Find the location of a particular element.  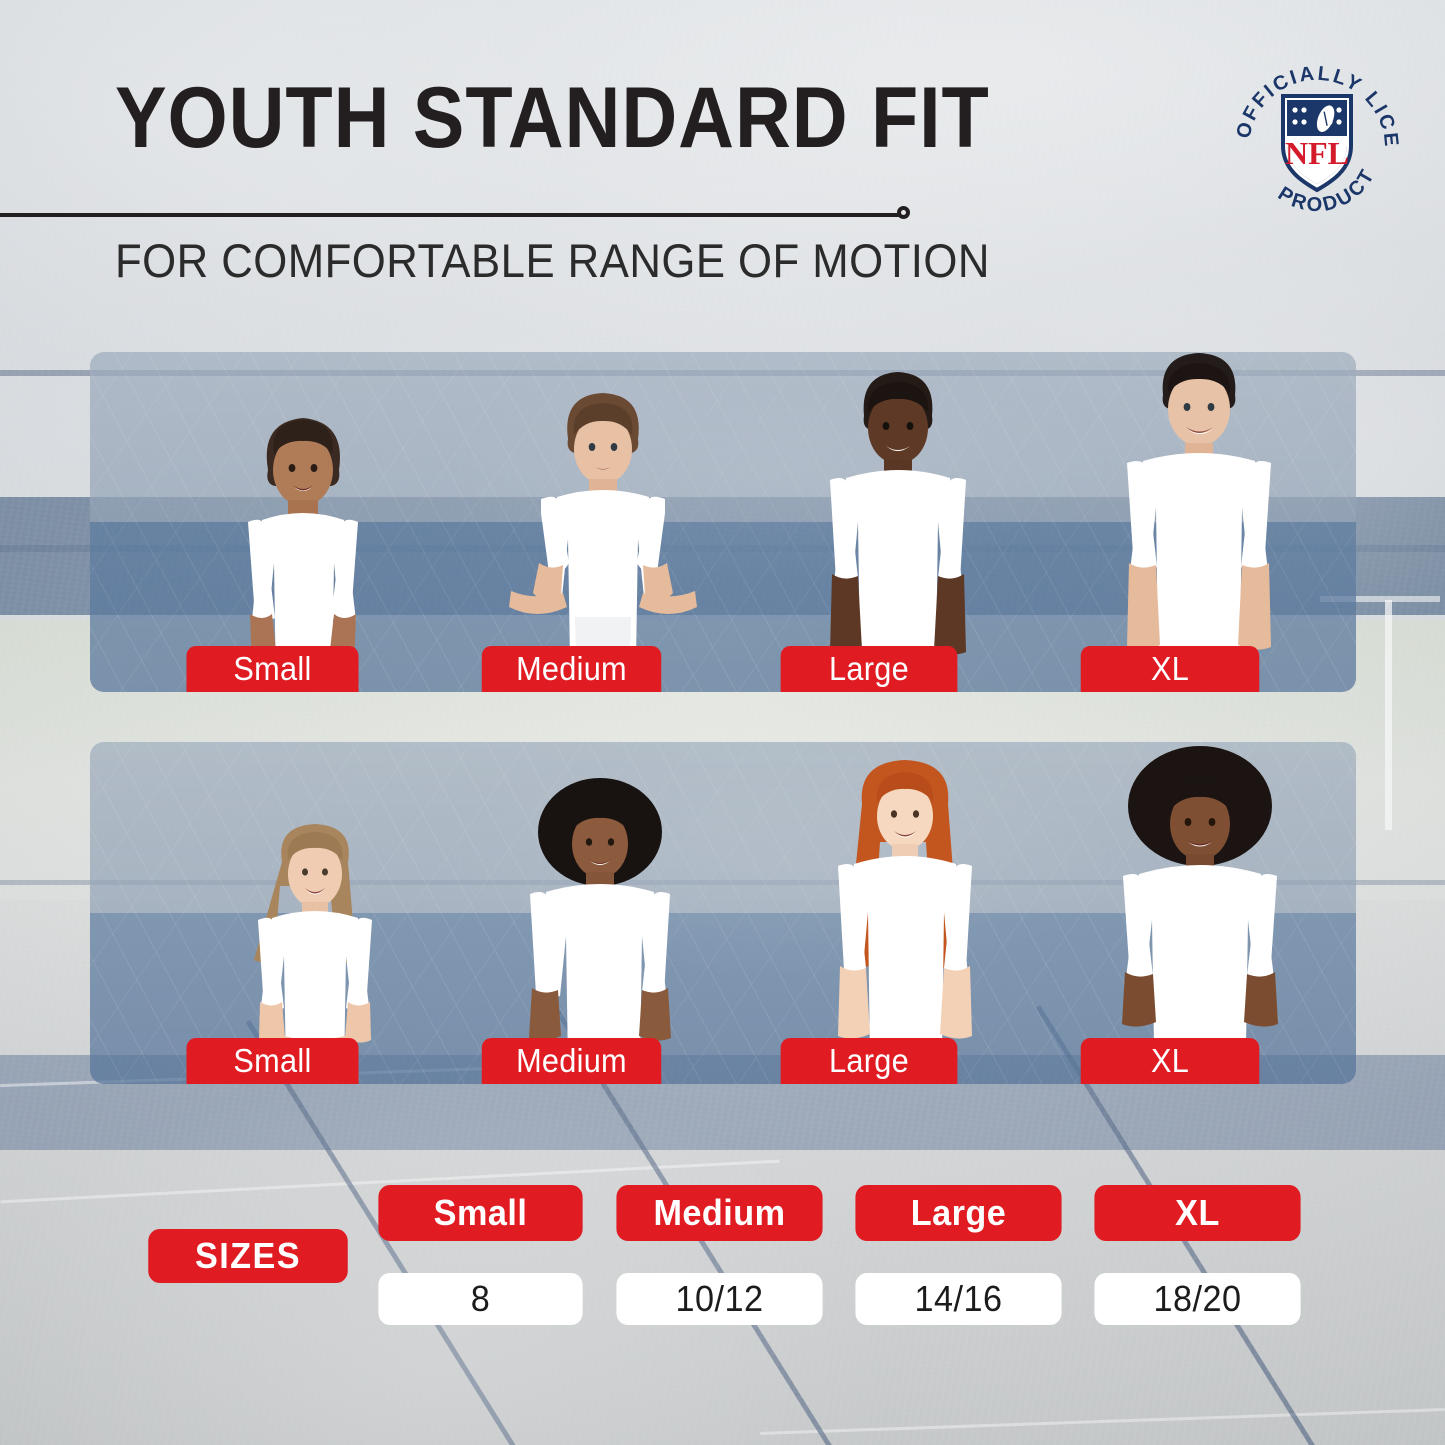

sizes-column-header-small-text: Small is located at coordinates (480, 1212).